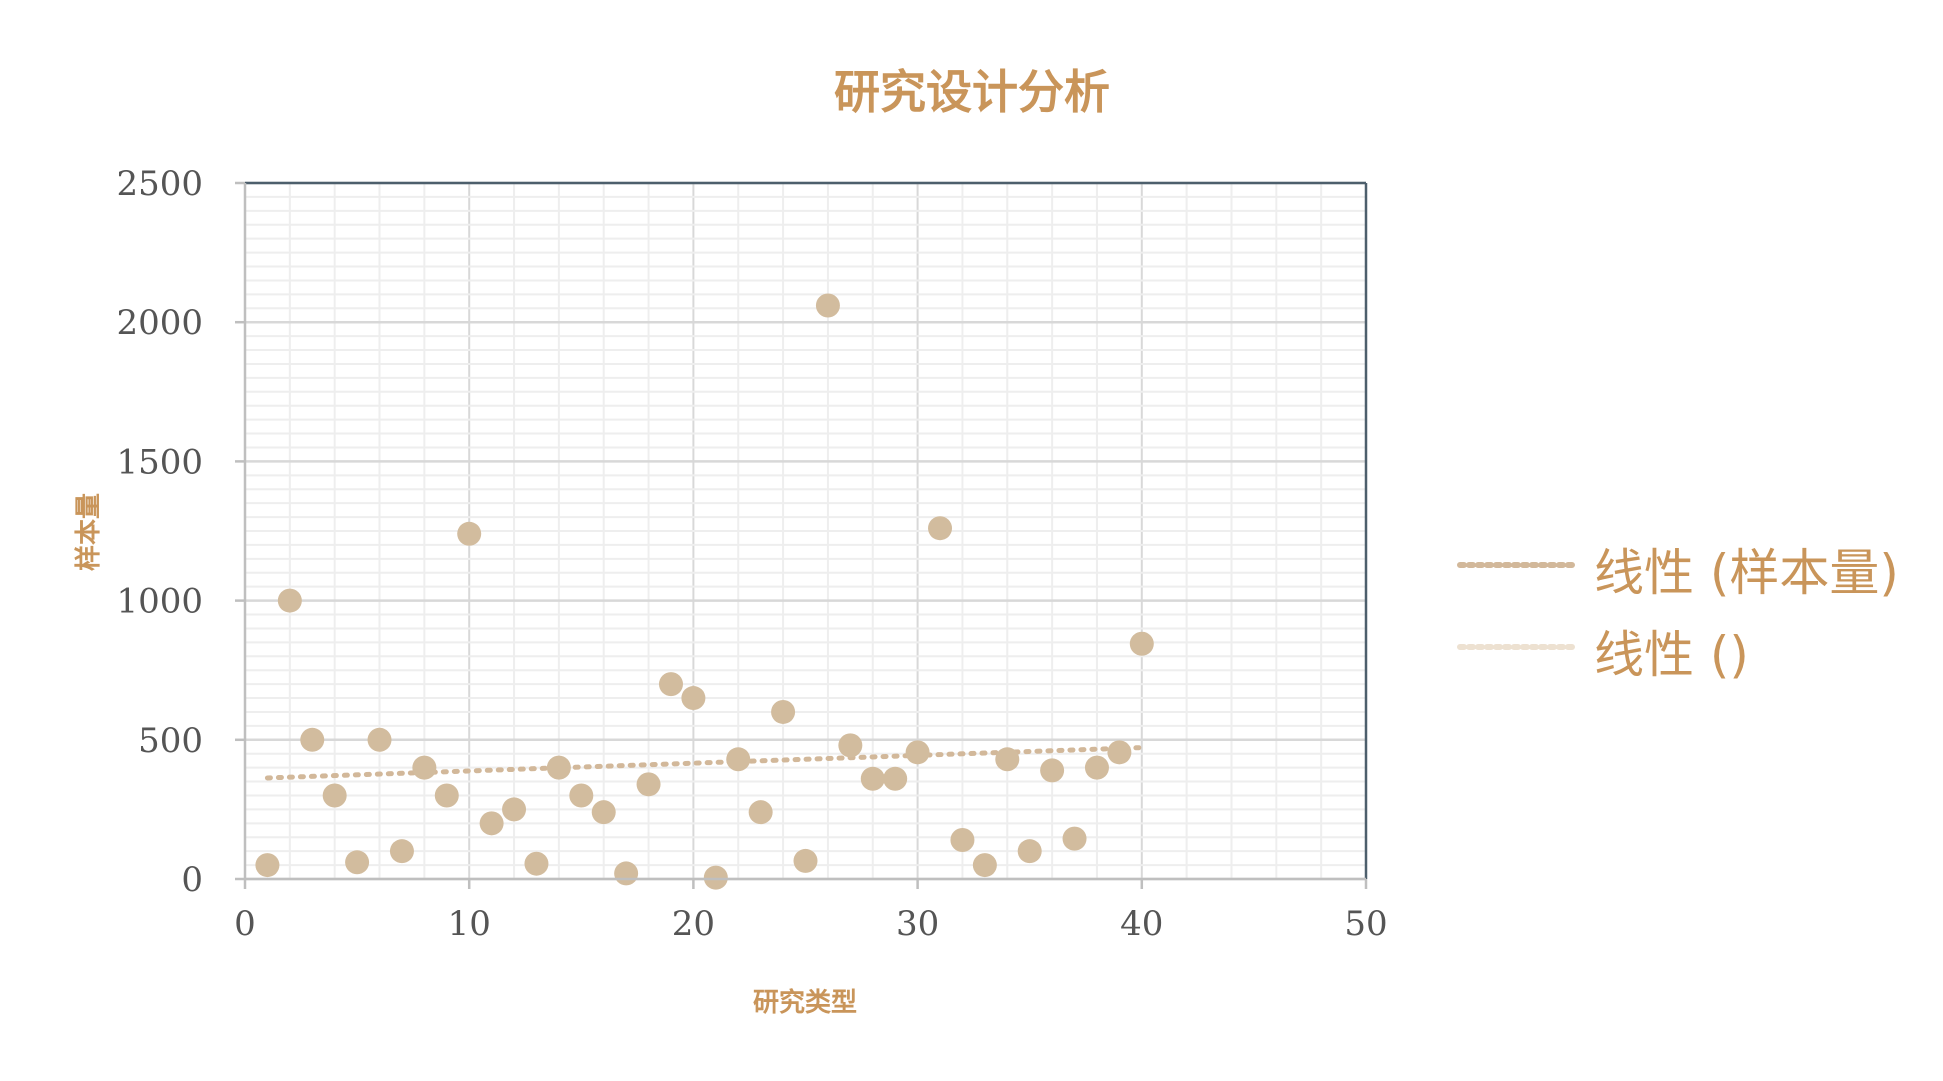 This screenshot has height=1081, width=1943. I want to click on legend-label: 线性 (样本量), so click(1746, 573).